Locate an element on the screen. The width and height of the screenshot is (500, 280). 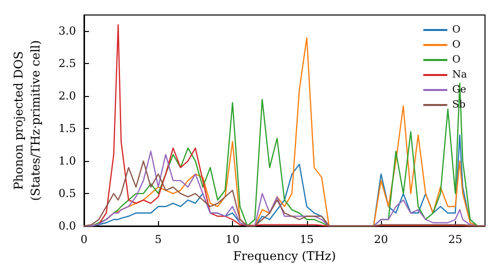
y-tick-label: 1.0 is located at coordinates (67, 161).